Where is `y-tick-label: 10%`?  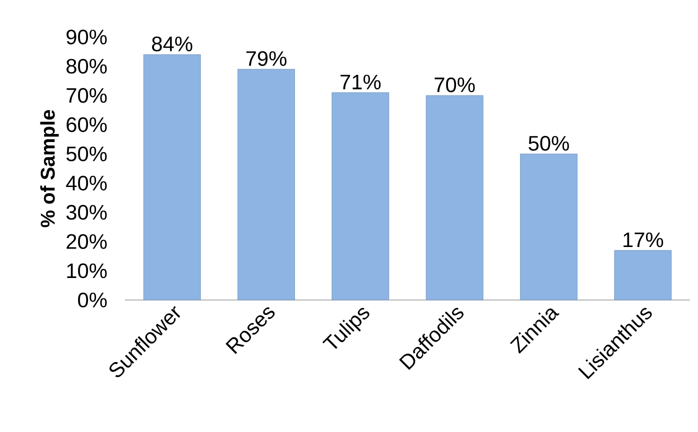
y-tick-label: 10% is located at coordinates (87, 270).